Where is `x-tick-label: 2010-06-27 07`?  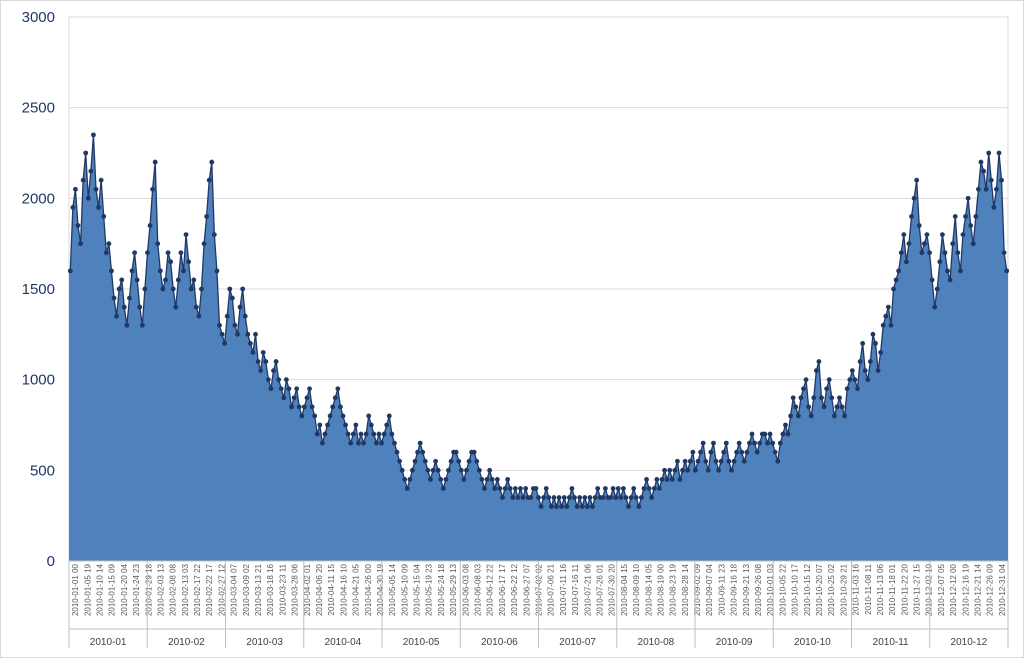
x-tick-label: 2010-06-27 07 is located at coordinates (526, 589).